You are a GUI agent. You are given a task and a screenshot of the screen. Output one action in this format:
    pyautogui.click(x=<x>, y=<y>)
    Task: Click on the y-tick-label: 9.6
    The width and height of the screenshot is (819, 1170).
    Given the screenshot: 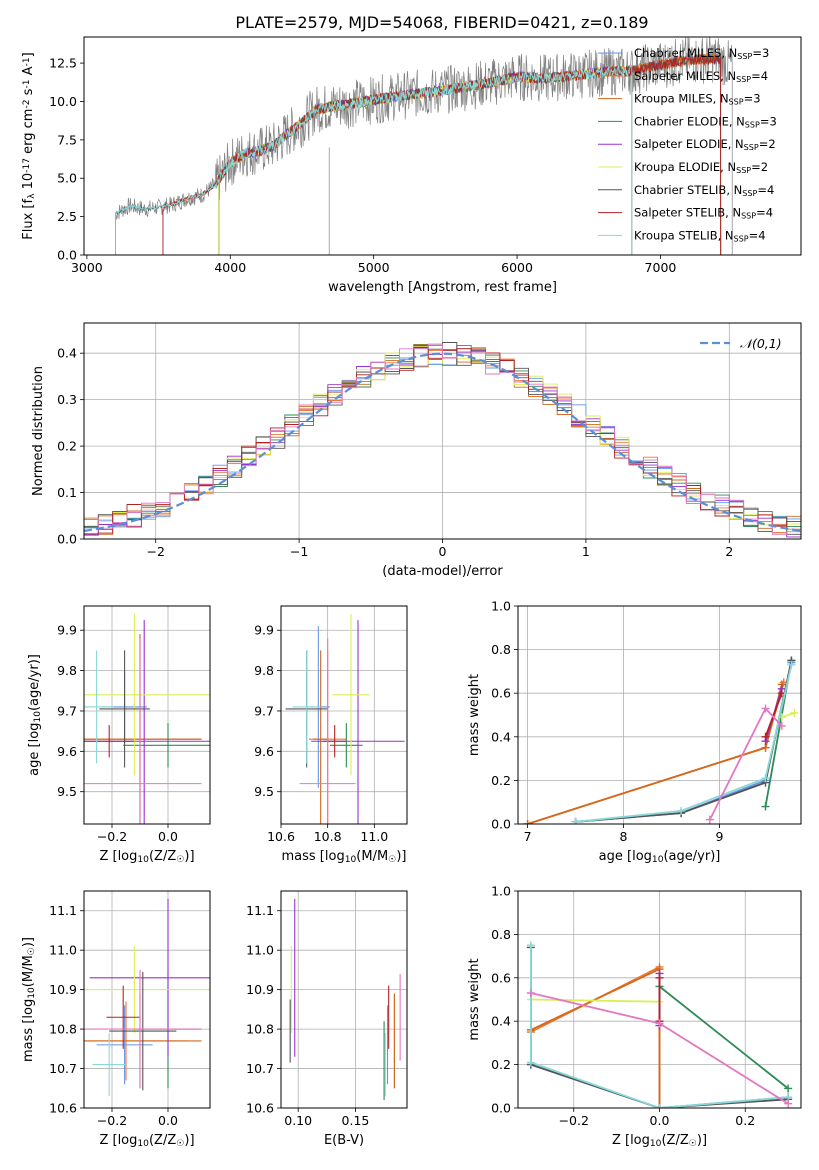 What is the action you would take?
    pyautogui.click(x=264, y=751)
    